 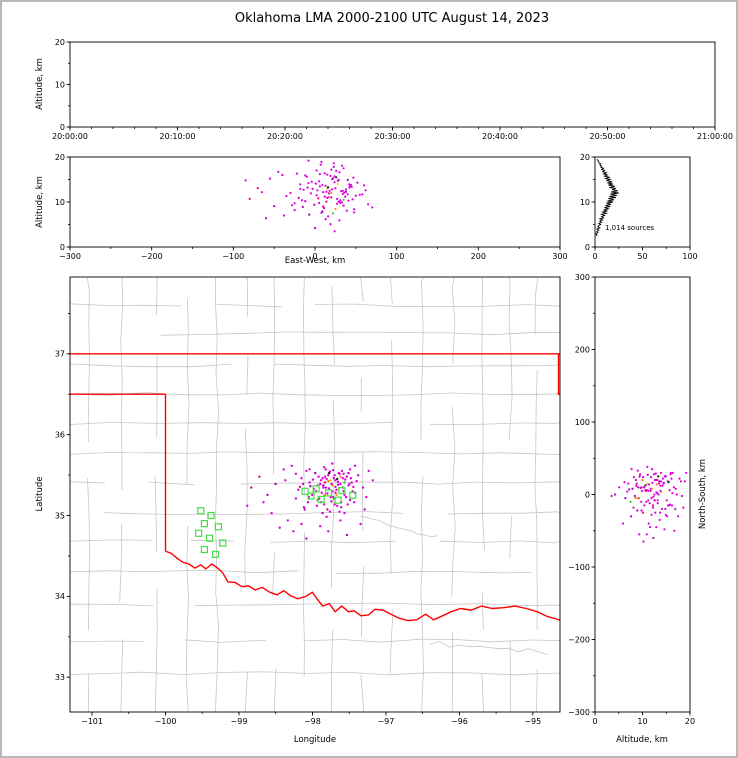 What do you see at coordinates (312, 721) in the screenshot?
I see `svg-text: −98` at bounding box center [312, 721].